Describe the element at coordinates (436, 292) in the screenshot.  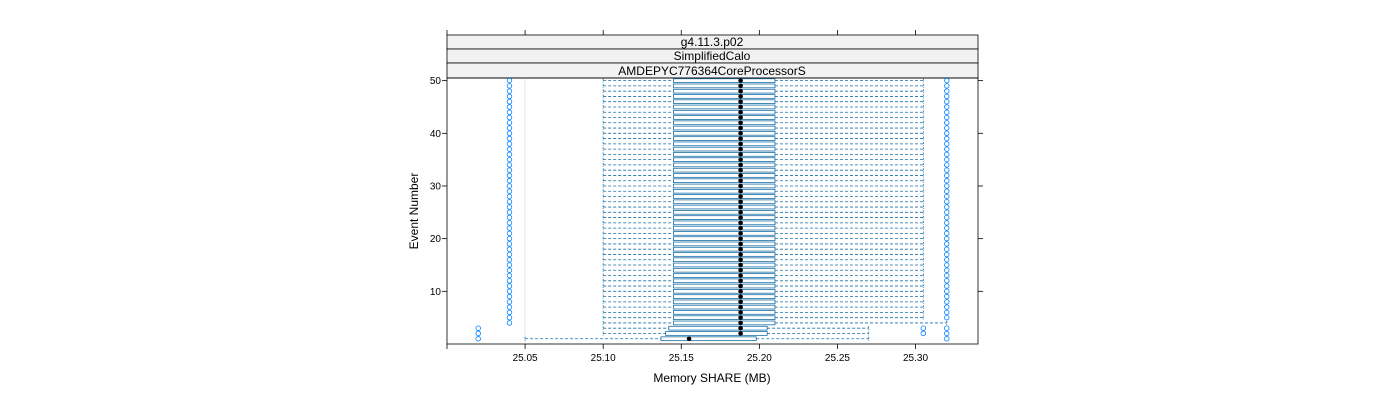
I see `y-tick-label: 10` at that location.